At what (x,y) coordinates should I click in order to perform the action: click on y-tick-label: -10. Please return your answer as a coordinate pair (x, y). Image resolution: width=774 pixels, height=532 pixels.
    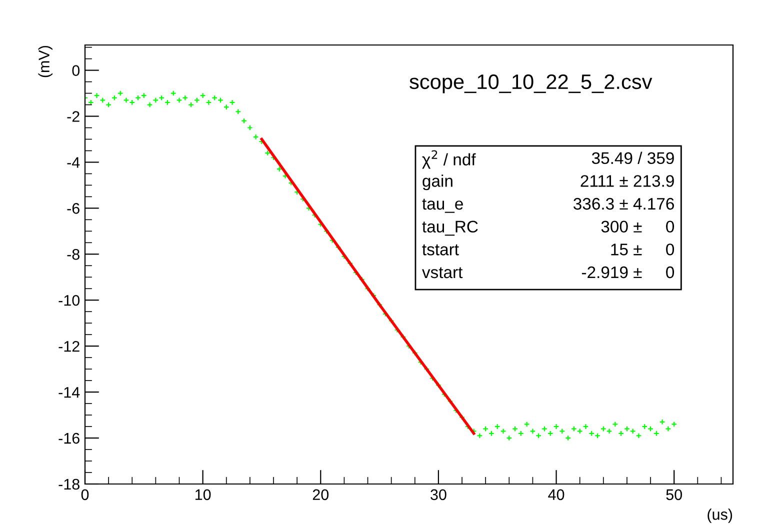
    Looking at the image, I should click on (69, 300).